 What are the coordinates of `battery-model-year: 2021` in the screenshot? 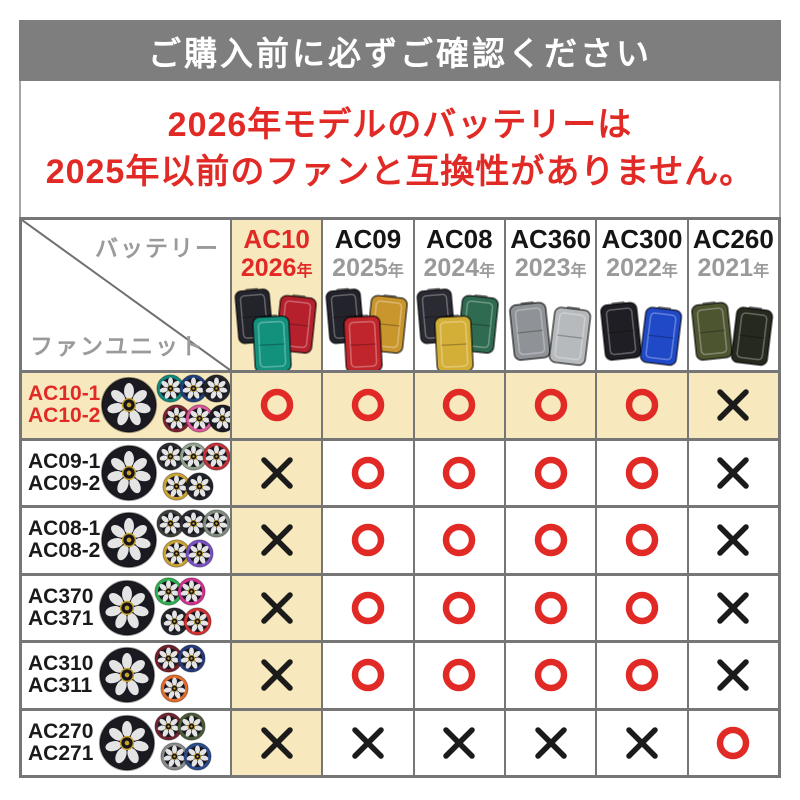 It's located at (725, 267).